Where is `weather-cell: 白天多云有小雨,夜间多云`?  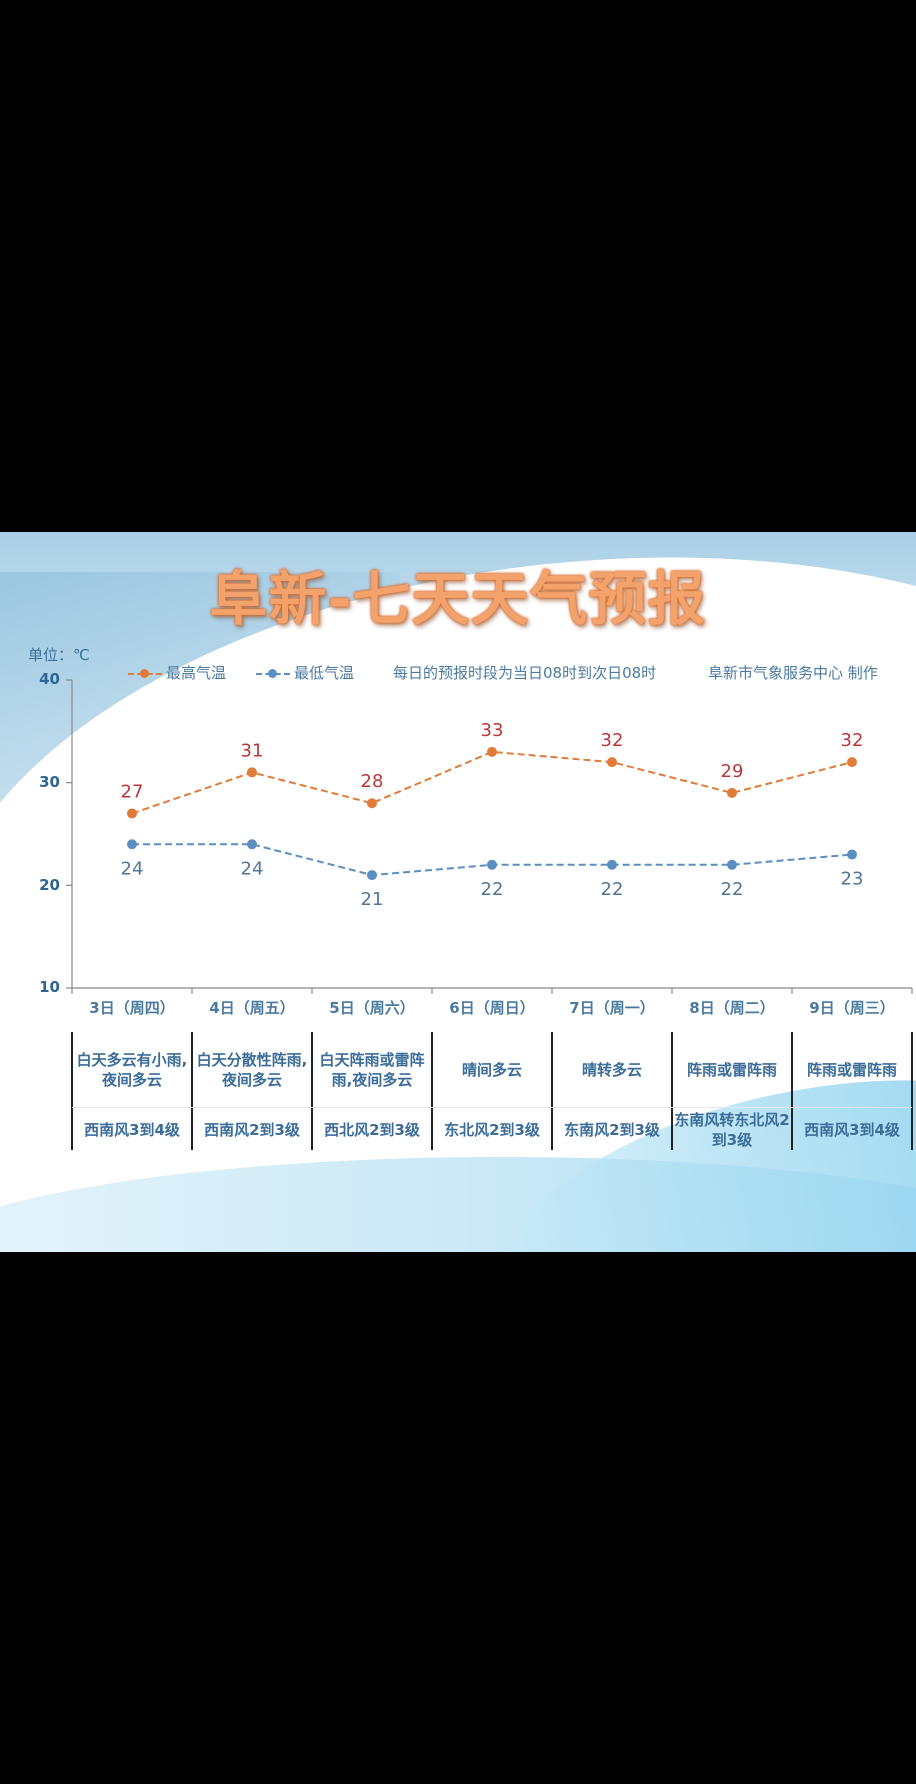
weather-cell: 白天多云有小雨,夜间多云 is located at coordinates (132, 1070).